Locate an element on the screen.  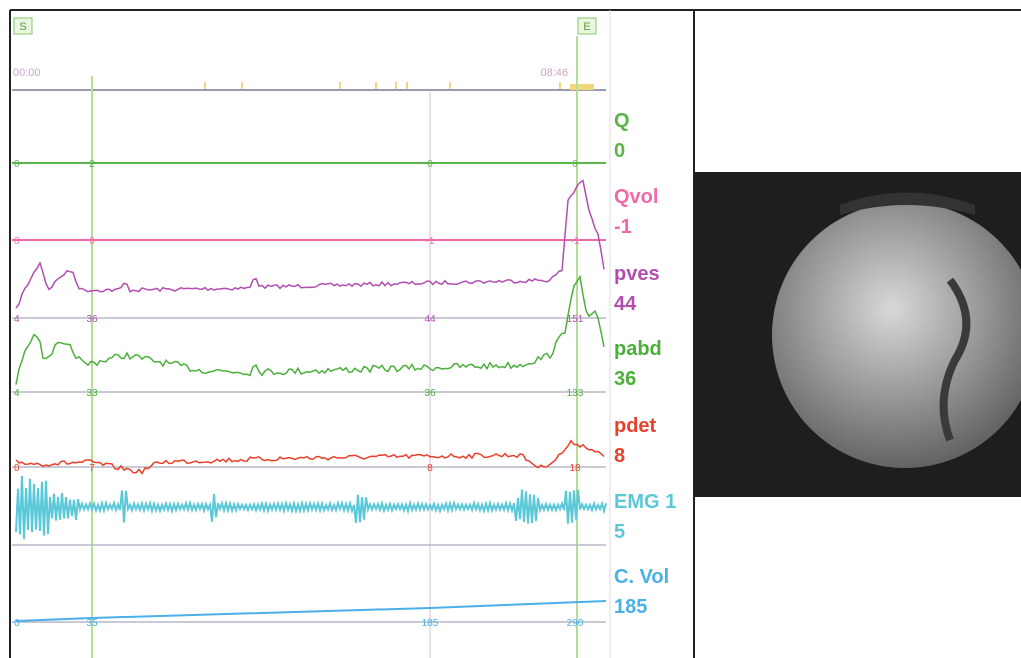
cursor-value: 44 is located at coordinates (430, 319).